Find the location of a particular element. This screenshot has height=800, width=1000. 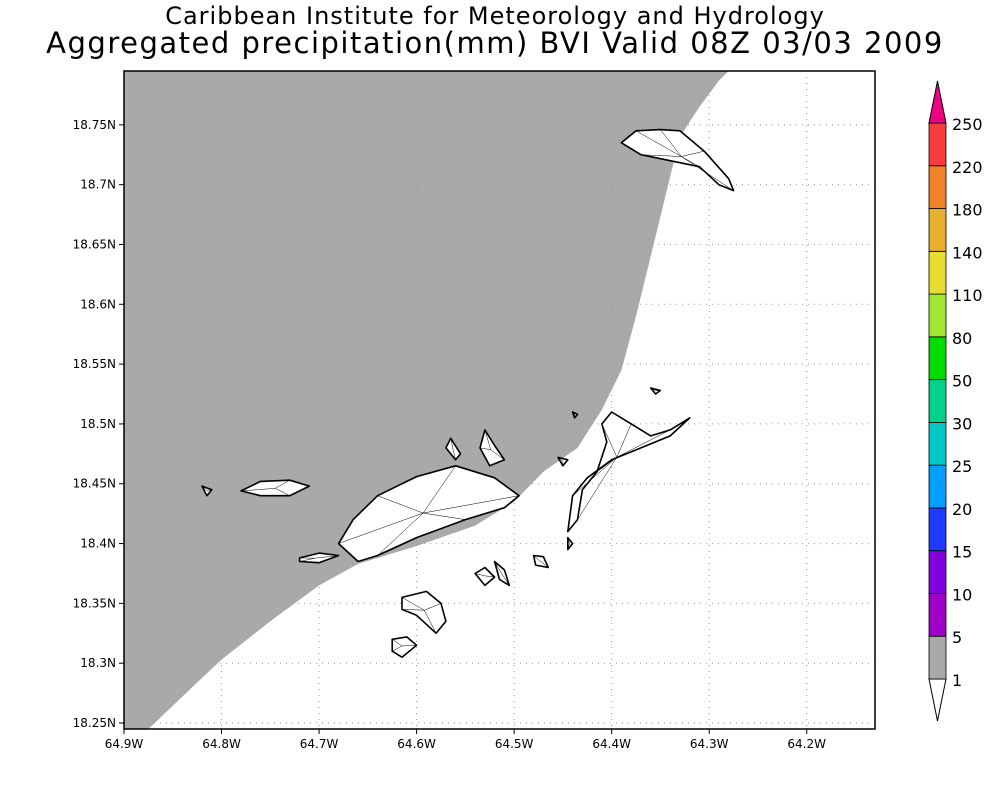

lon-tick-label: 64.2W is located at coordinates (806, 744).